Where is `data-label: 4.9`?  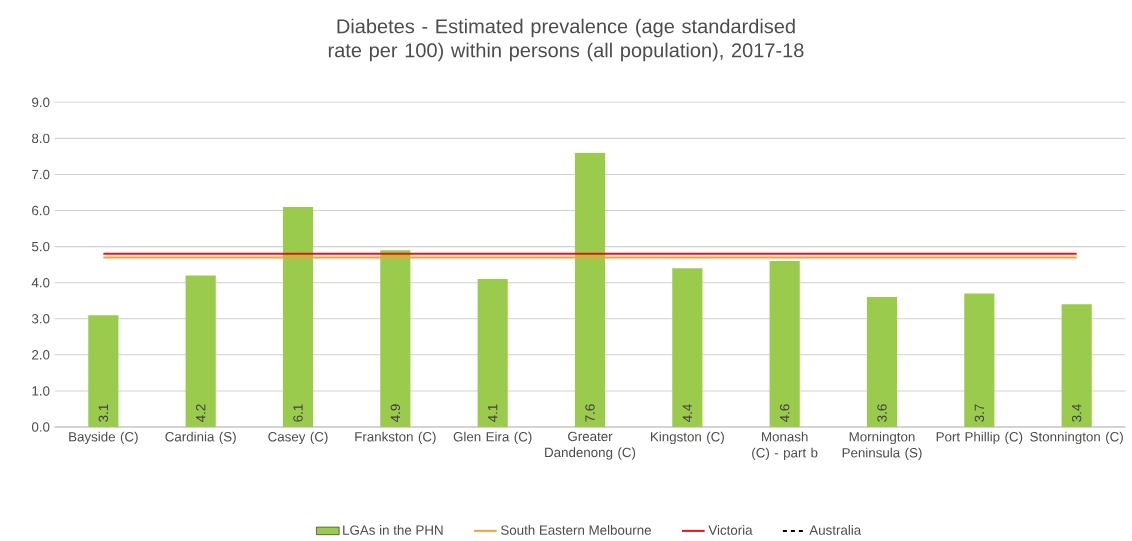 data-label: 4.9 is located at coordinates (395, 413).